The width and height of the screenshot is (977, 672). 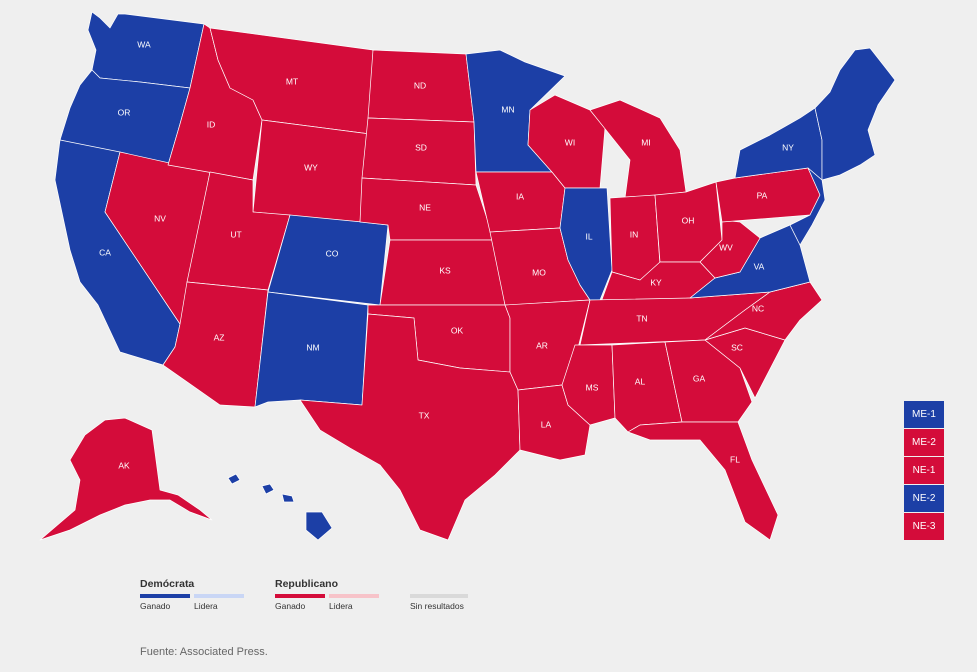 I want to click on district-ne-1: NE-1, so click(x=924, y=470).